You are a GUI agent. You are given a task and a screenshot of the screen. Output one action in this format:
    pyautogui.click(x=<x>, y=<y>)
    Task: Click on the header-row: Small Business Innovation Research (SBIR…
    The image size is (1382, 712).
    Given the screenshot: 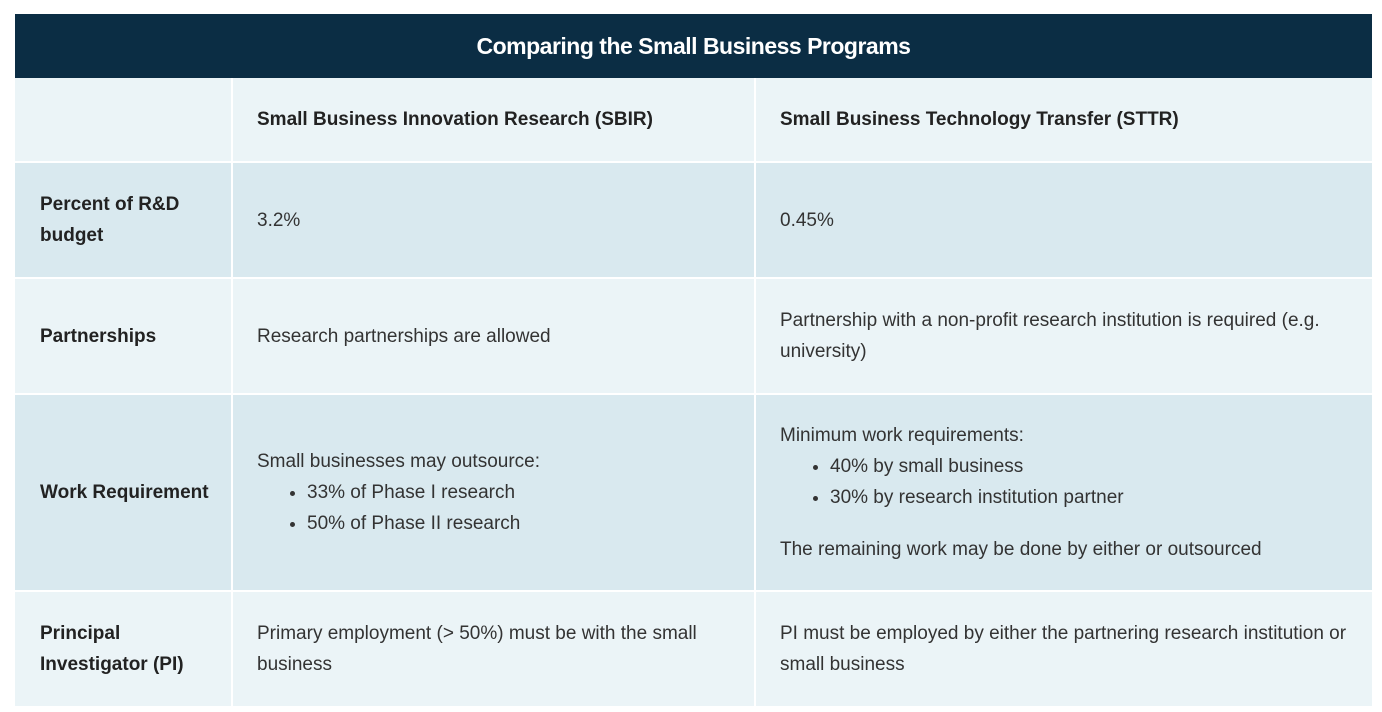 What is the action you would take?
    pyautogui.click(x=693, y=120)
    